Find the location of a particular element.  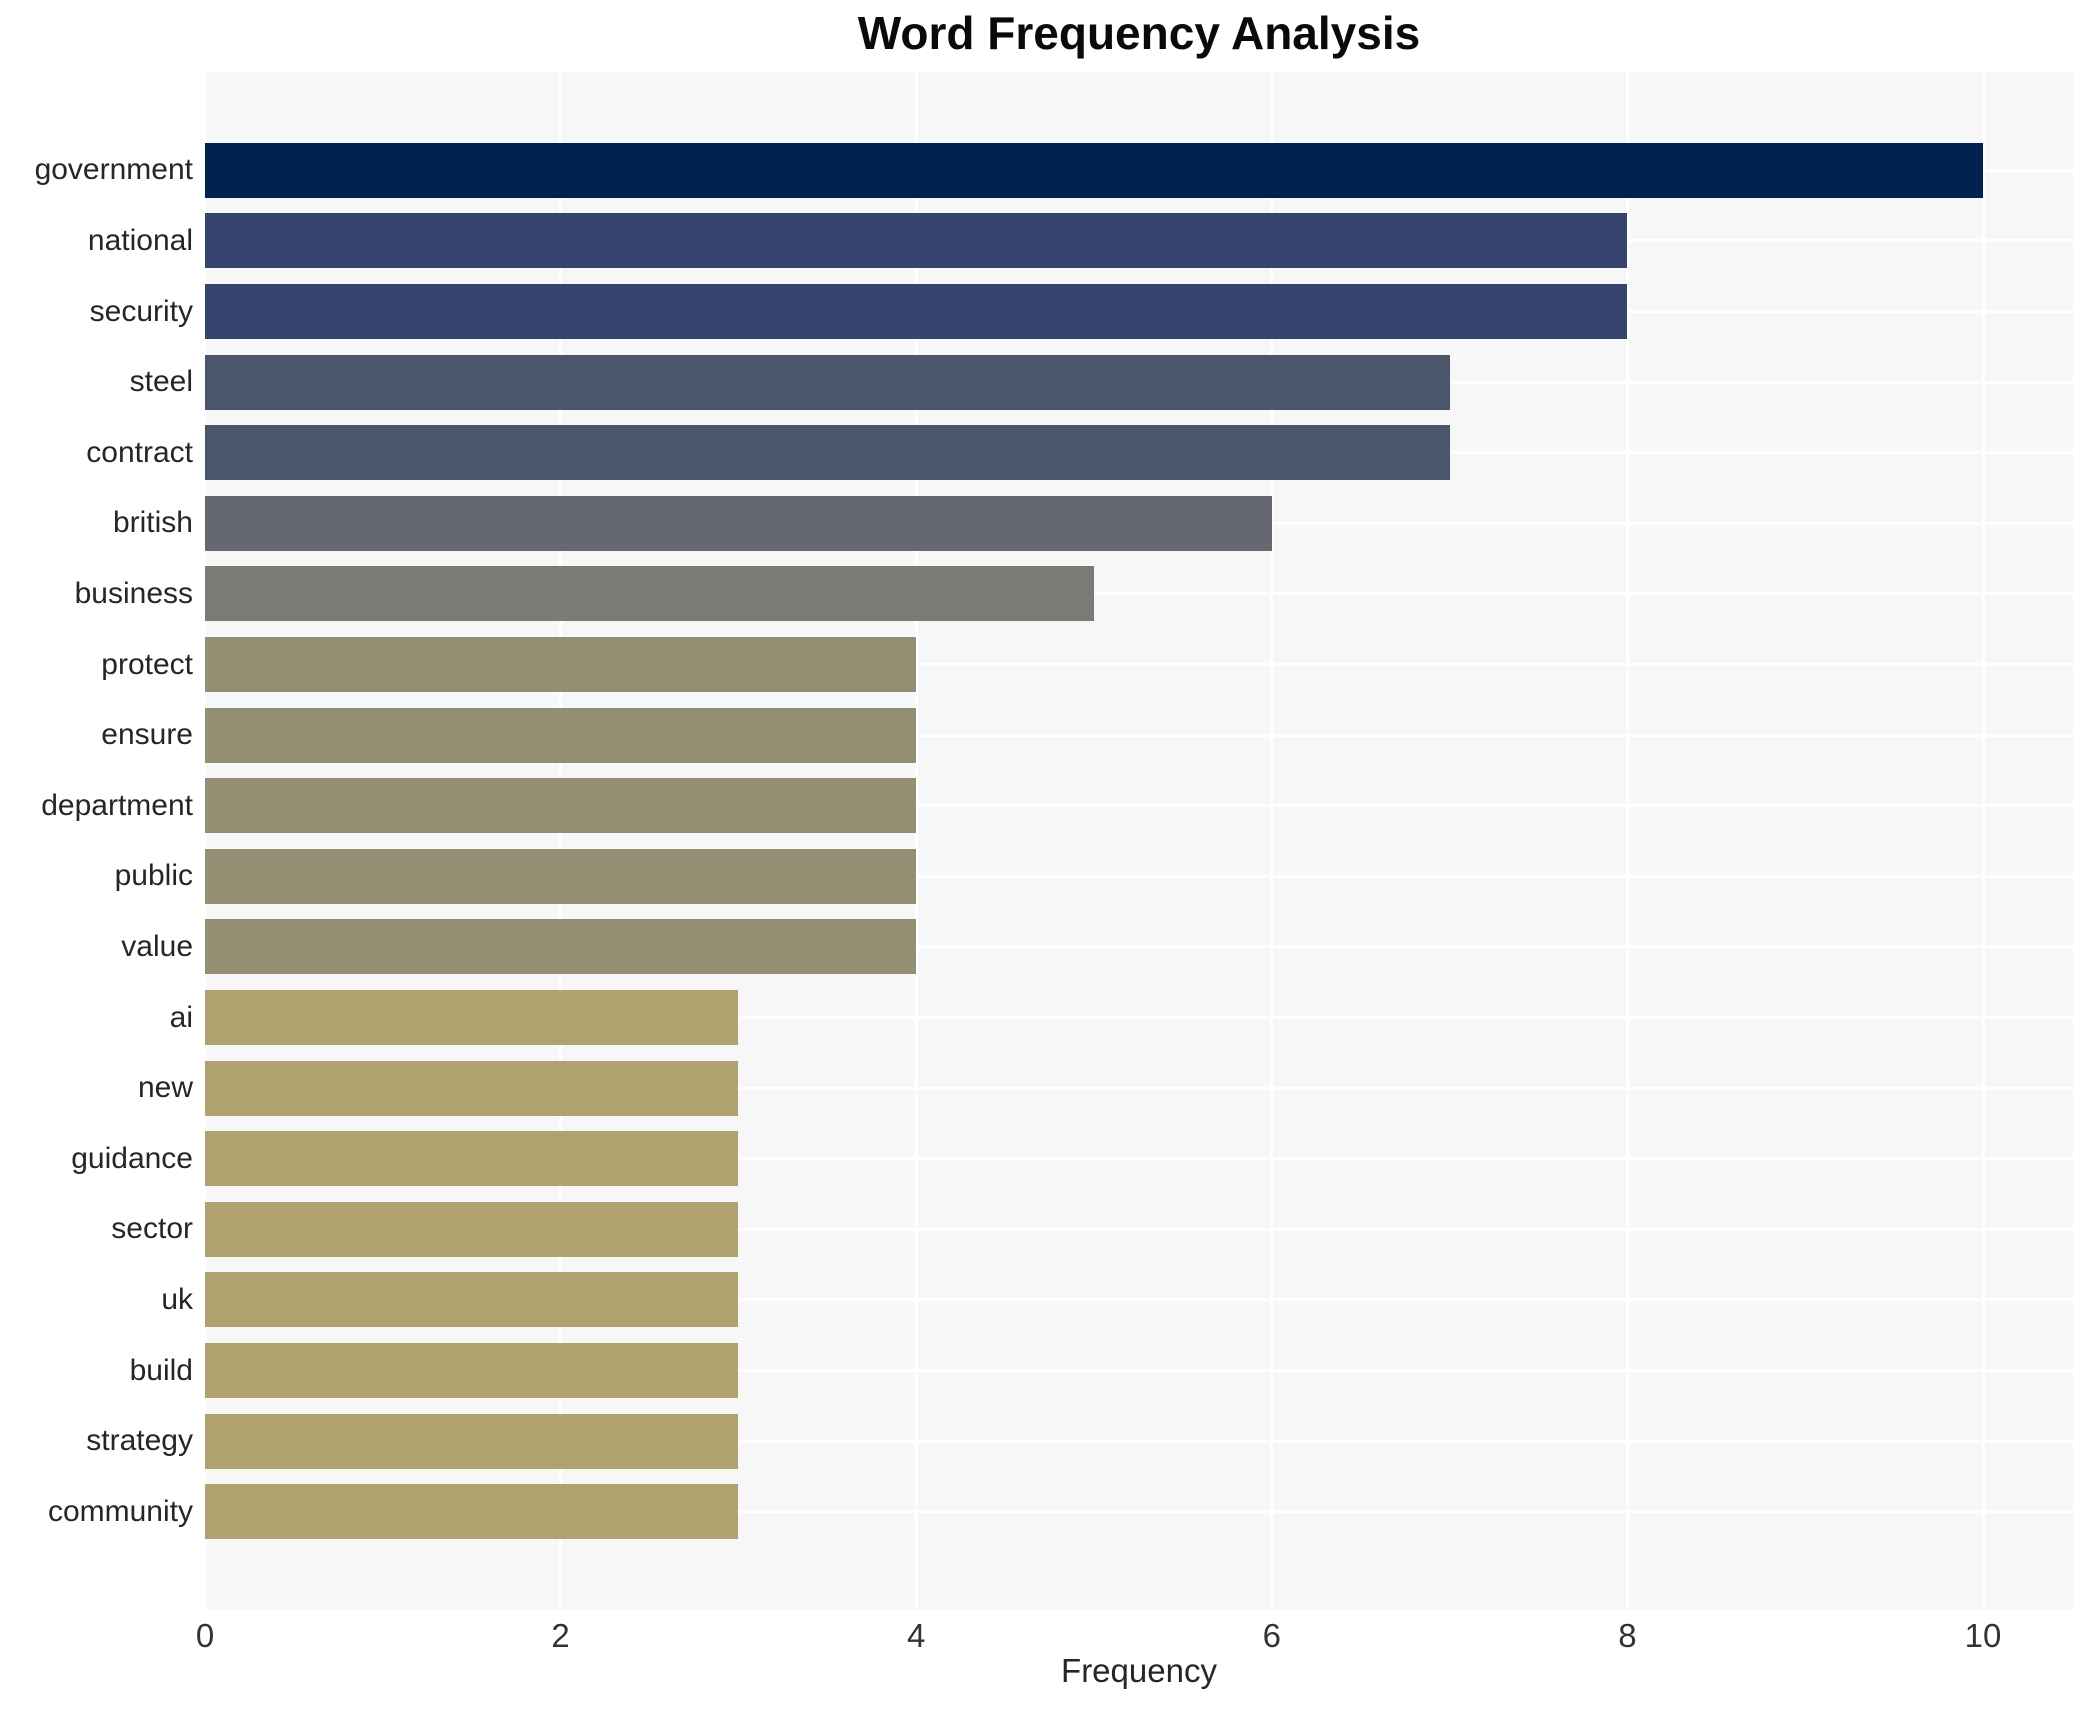

x-tick-label: 0 is located at coordinates (205, 1635).